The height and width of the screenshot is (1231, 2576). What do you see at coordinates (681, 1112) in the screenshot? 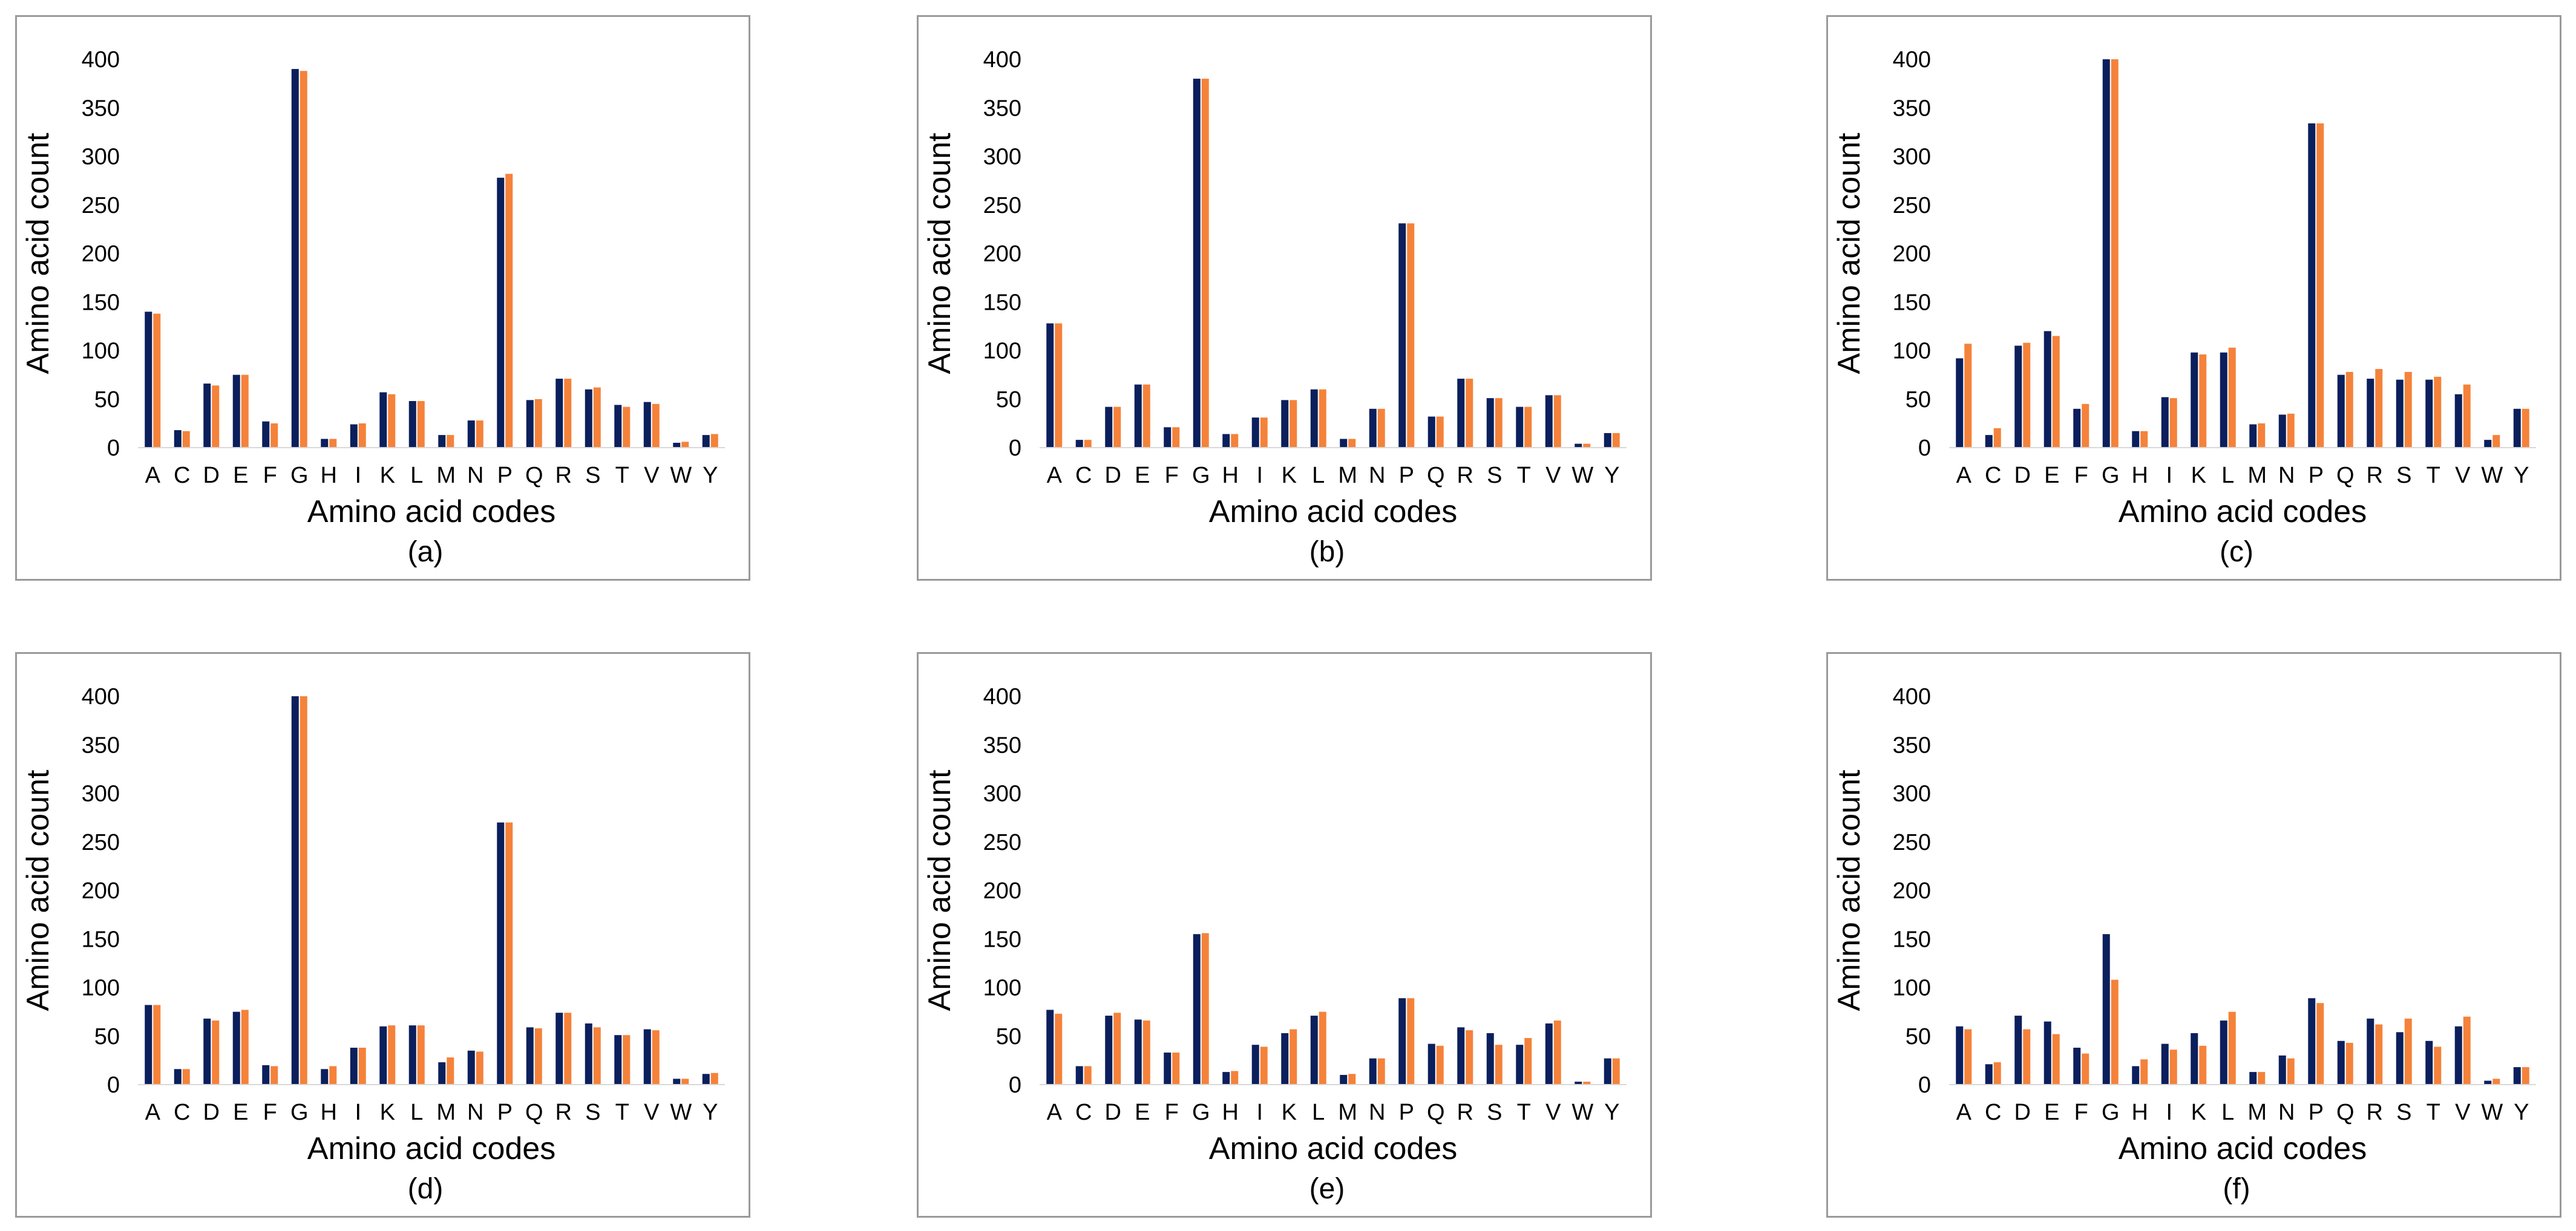
I see `x-tick-label: W` at bounding box center [681, 1112].